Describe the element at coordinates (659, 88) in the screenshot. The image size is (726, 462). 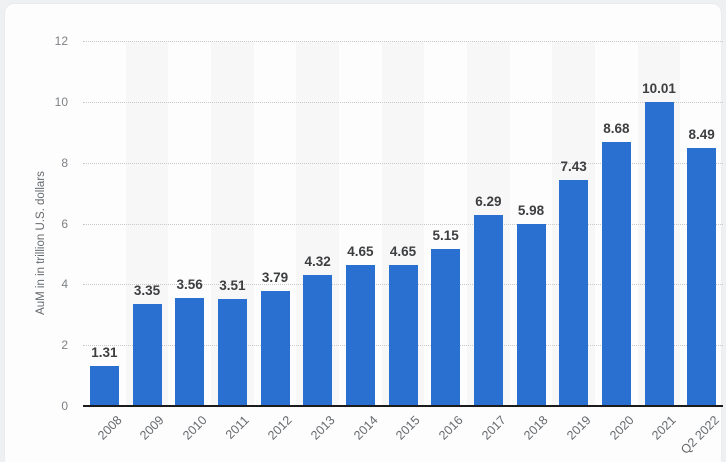
I see `bar-value-label: 10.01` at that location.